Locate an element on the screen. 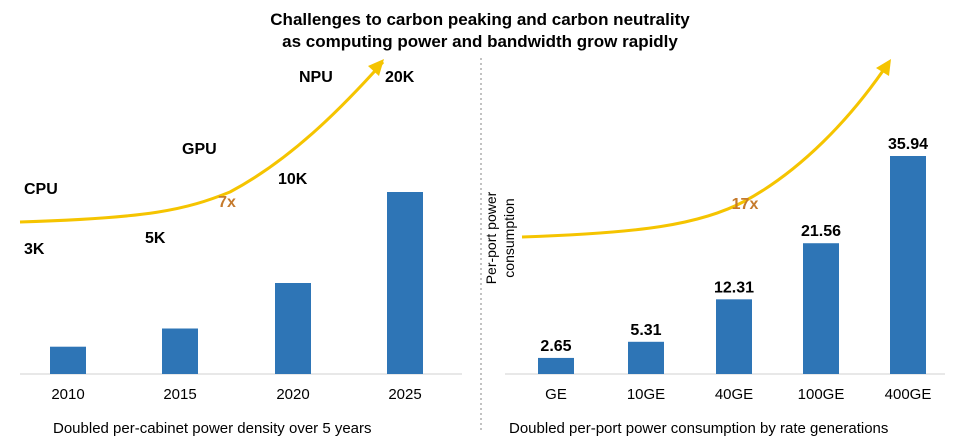  left-multiplier-label: 7x is located at coordinates (227, 202).